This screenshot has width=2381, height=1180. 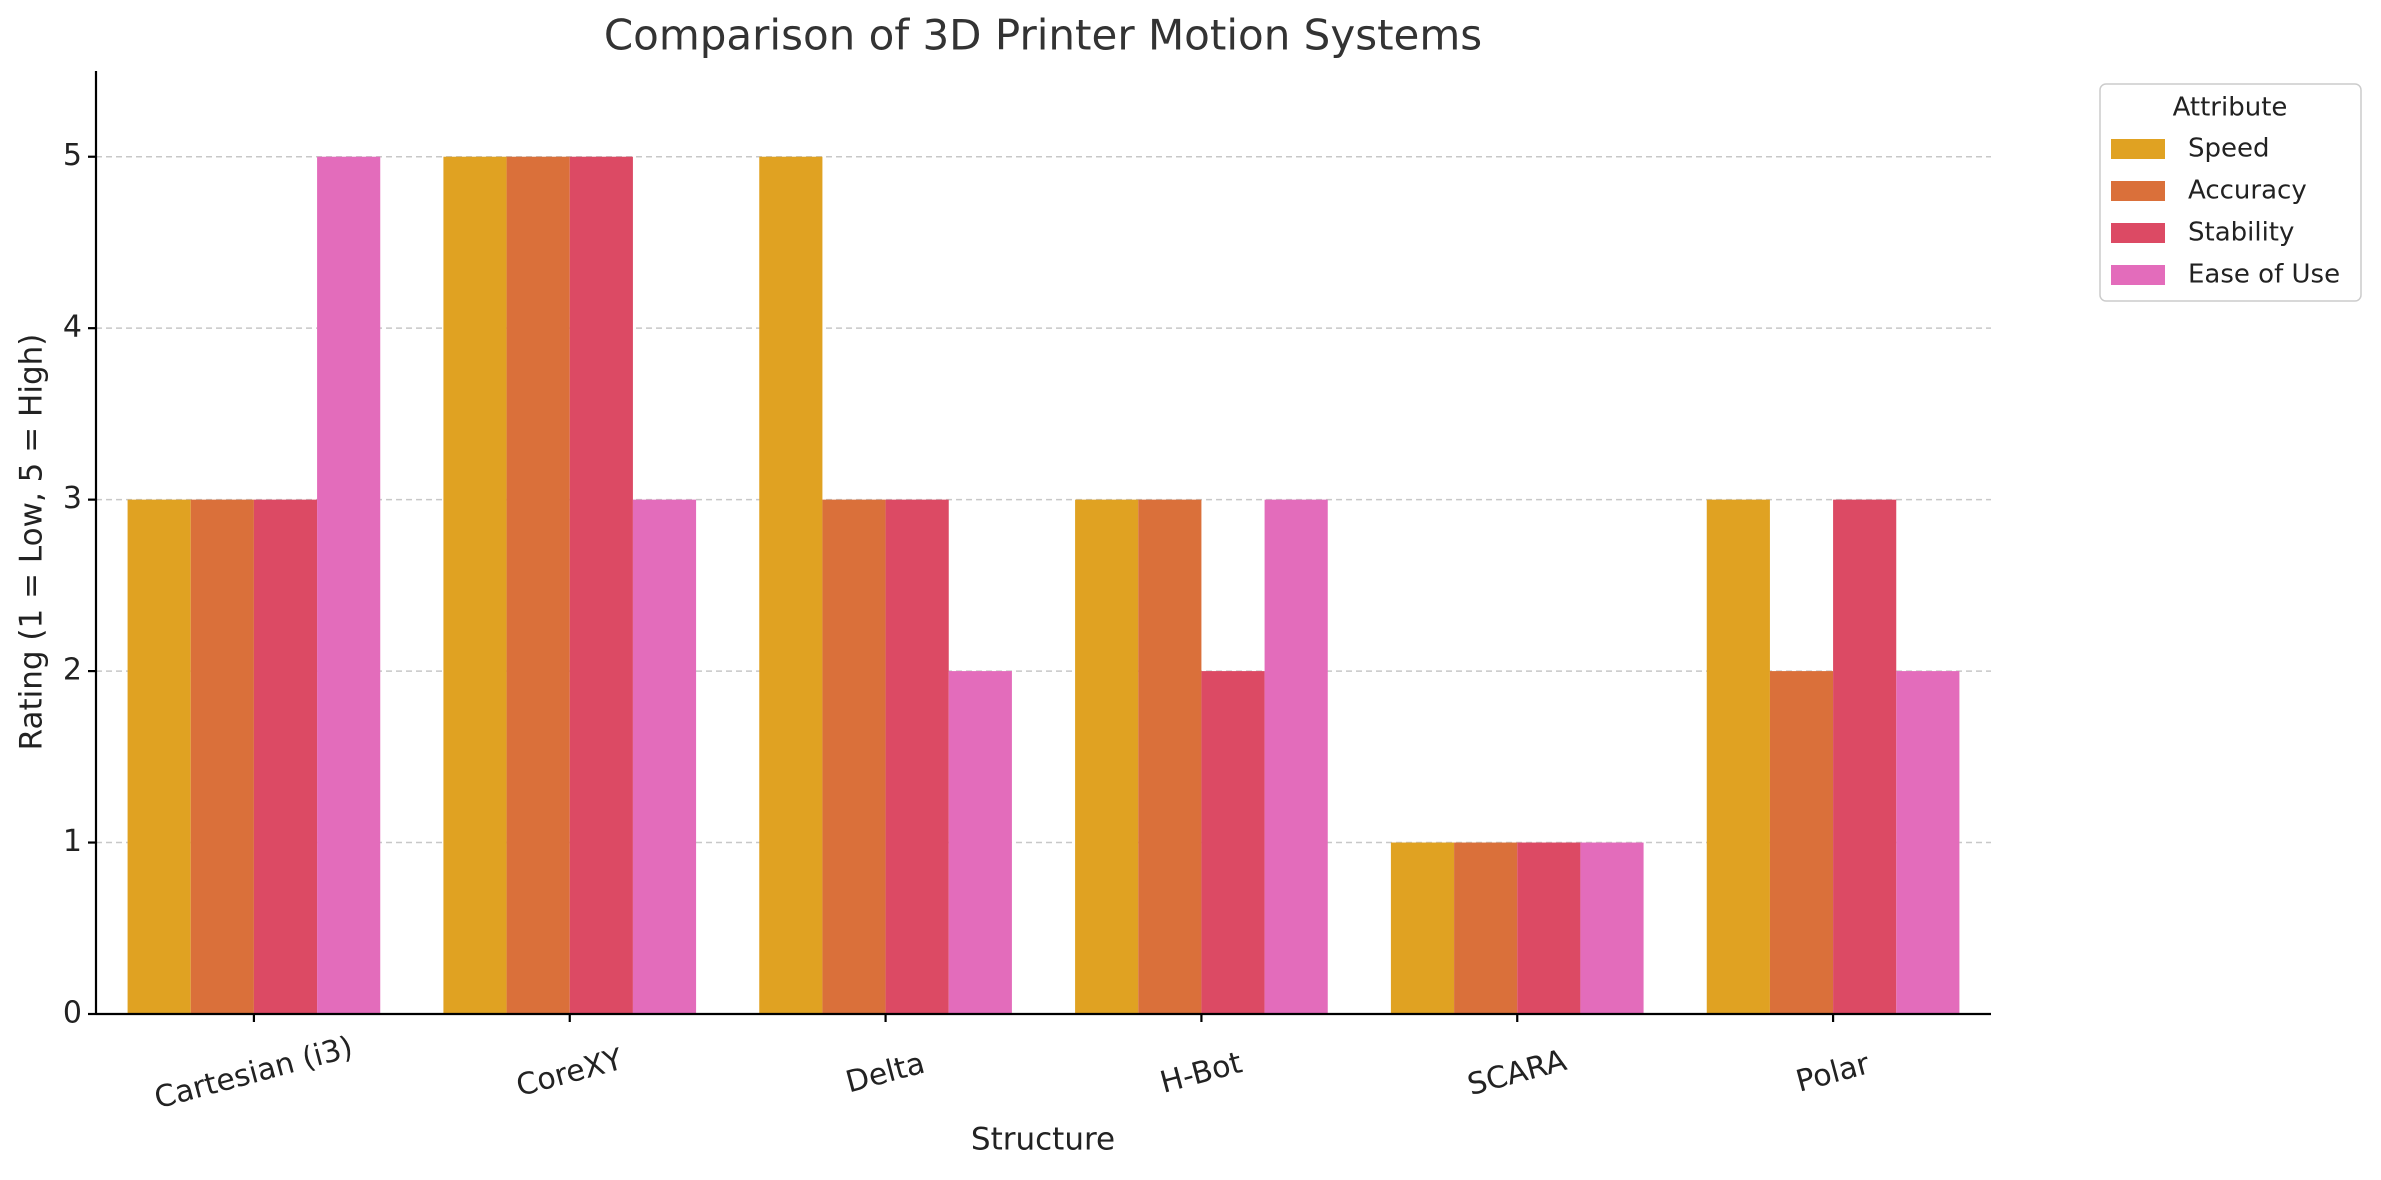 I want to click on x-tick-label: Polar, so click(x=1833, y=1072).